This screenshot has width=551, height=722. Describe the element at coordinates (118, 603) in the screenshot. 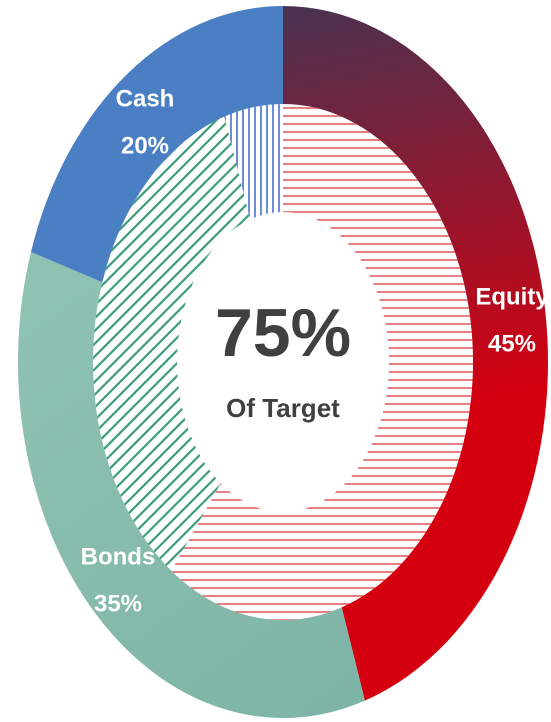

I see `segment-value-label: 35%` at that location.